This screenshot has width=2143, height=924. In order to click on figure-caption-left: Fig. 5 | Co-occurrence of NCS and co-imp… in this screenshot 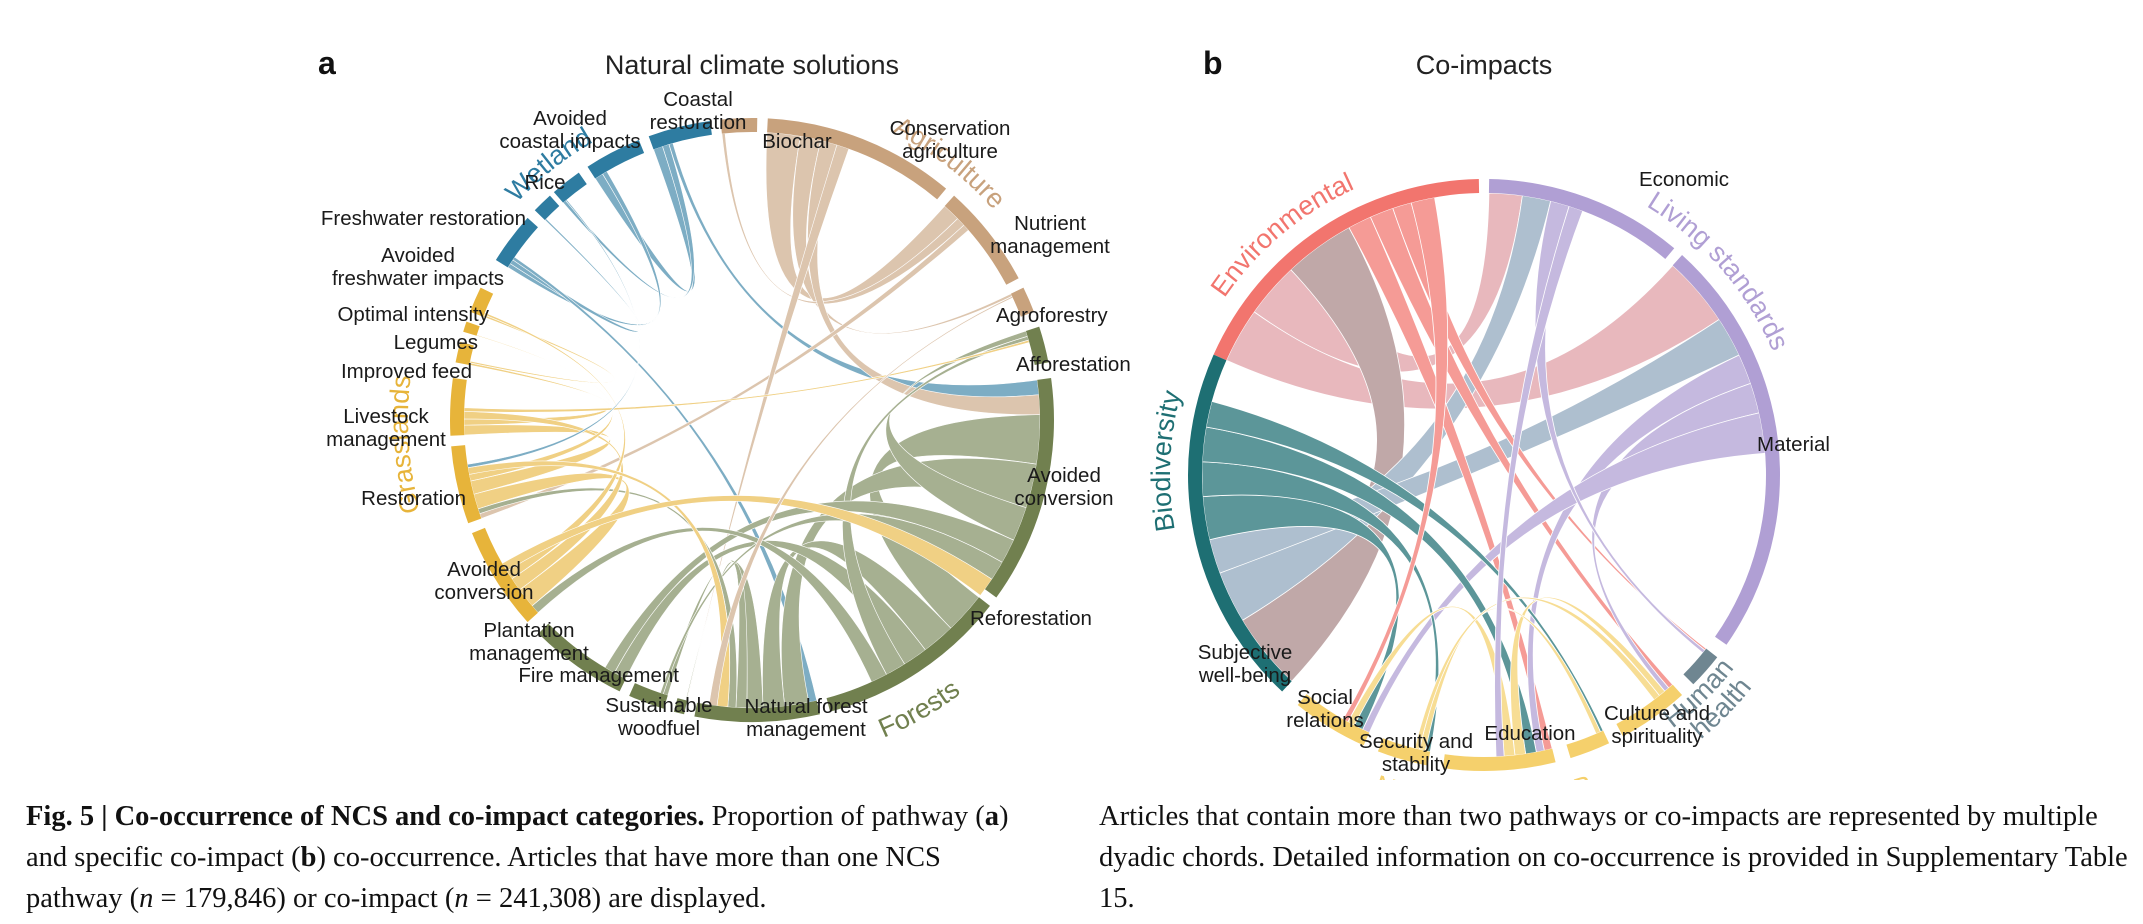, I will do `click(521, 857)`.